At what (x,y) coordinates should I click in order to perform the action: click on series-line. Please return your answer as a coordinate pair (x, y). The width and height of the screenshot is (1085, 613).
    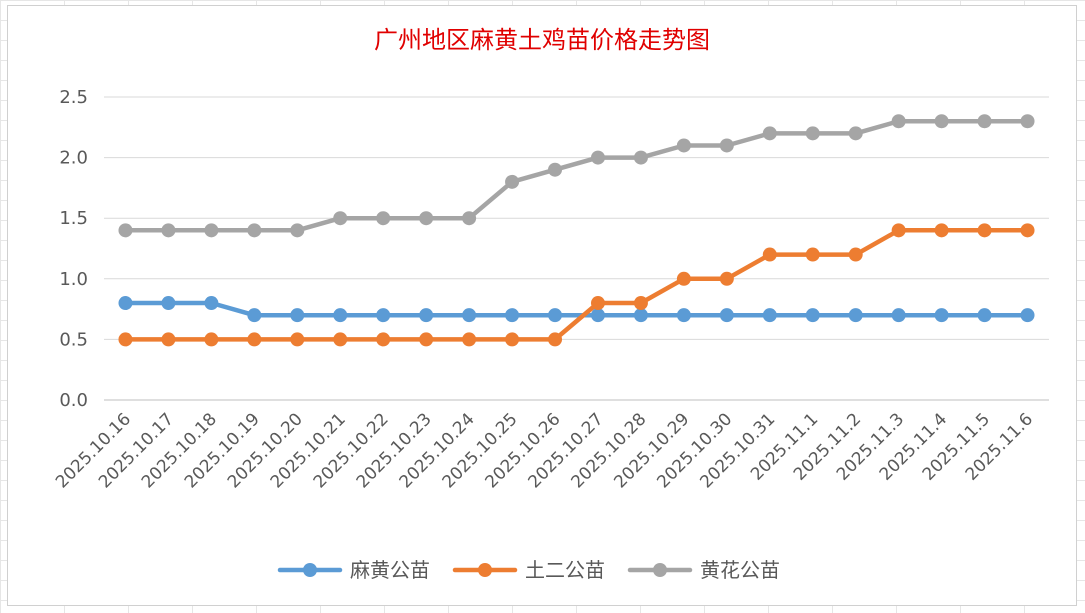
    Looking at the image, I should click on (576, 309).